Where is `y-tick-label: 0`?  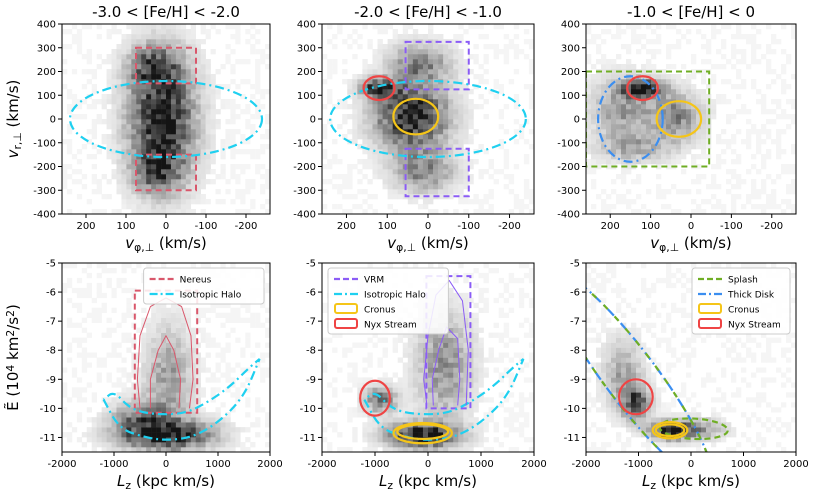 y-tick-label: 0 is located at coordinates (577, 120).